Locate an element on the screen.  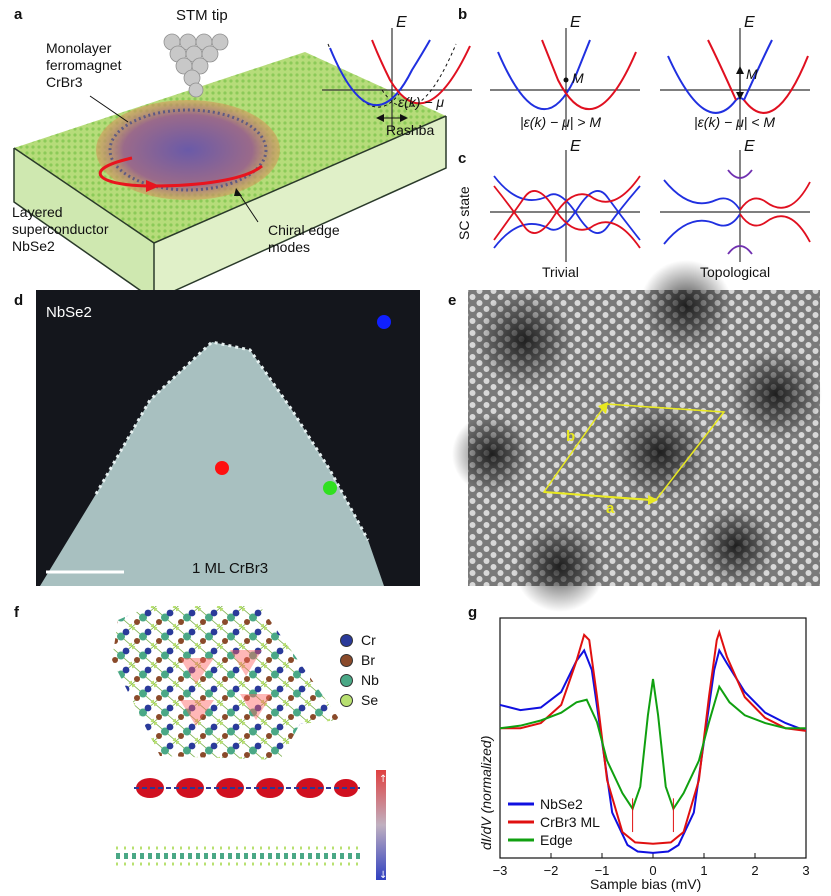
substrate-front-face is located at coordinates (84, 224).